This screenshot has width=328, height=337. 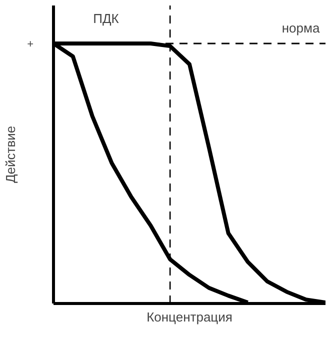 What do you see at coordinates (189, 317) in the screenshot?
I see `x-axis-title: Концентрация` at bounding box center [189, 317].